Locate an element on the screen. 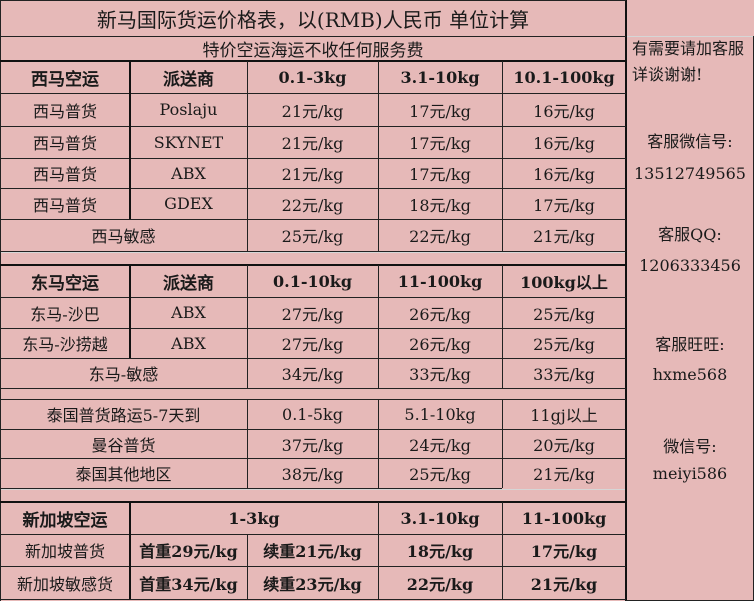 The image size is (754, 601). thai-row-3-tier3: 21元/kg is located at coordinates (564, 474).